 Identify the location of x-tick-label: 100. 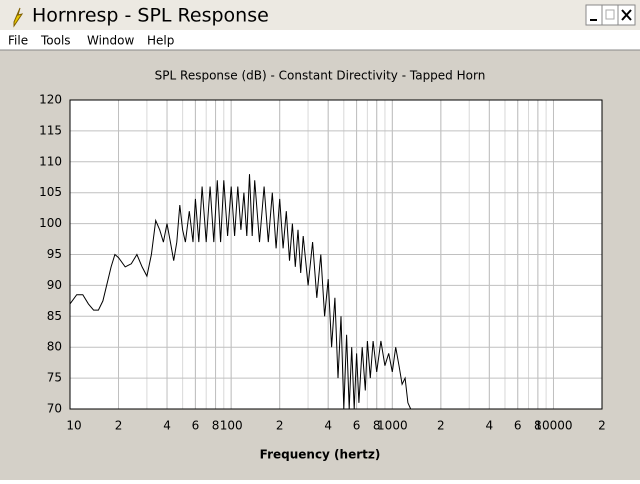
(231, 426).